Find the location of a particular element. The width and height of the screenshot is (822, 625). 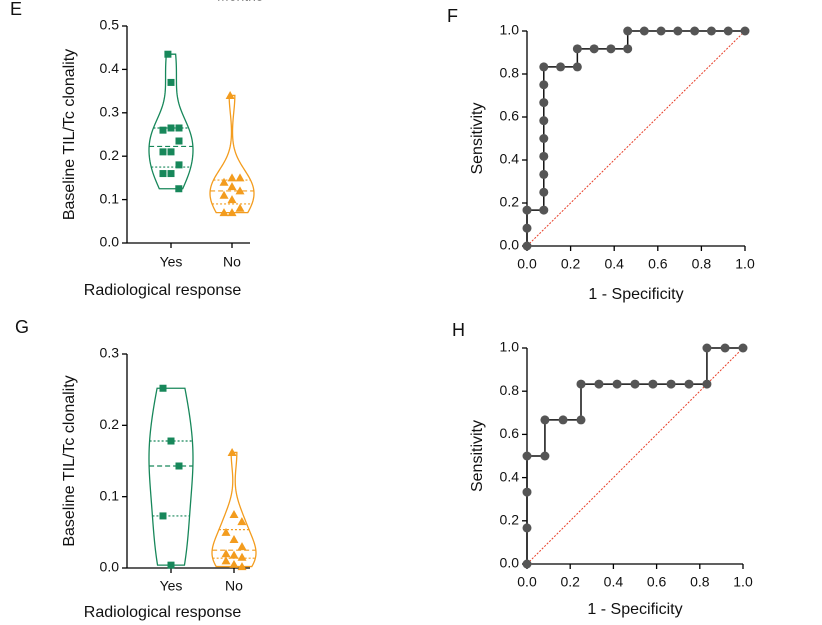

x-axis-title: 1 - Specificity is located at coordinates (635, 294).